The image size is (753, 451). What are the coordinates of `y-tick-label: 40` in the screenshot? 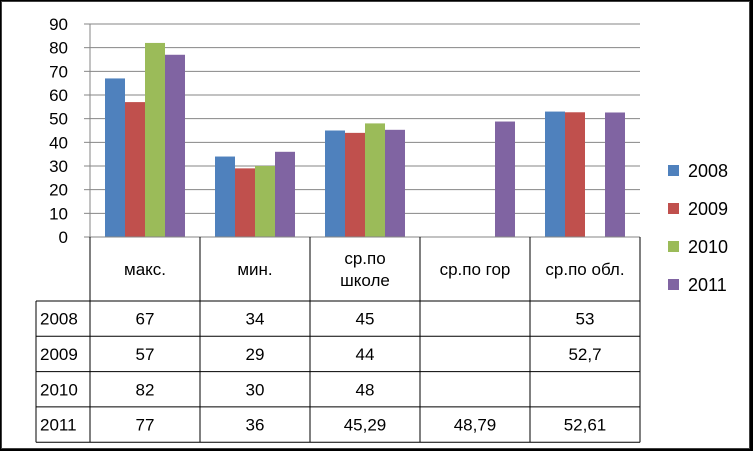 It's located at (58, 142).